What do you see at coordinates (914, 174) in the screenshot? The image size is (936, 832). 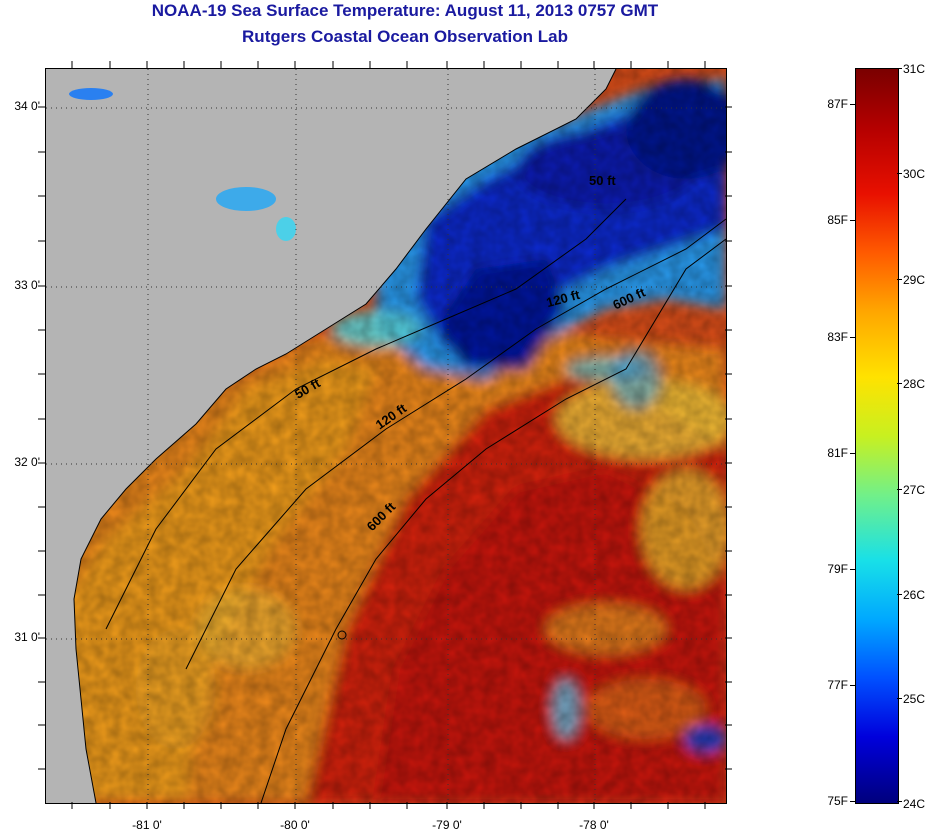 I see `colorbar-label-30c: 30C` at bounding box center [914, 174].